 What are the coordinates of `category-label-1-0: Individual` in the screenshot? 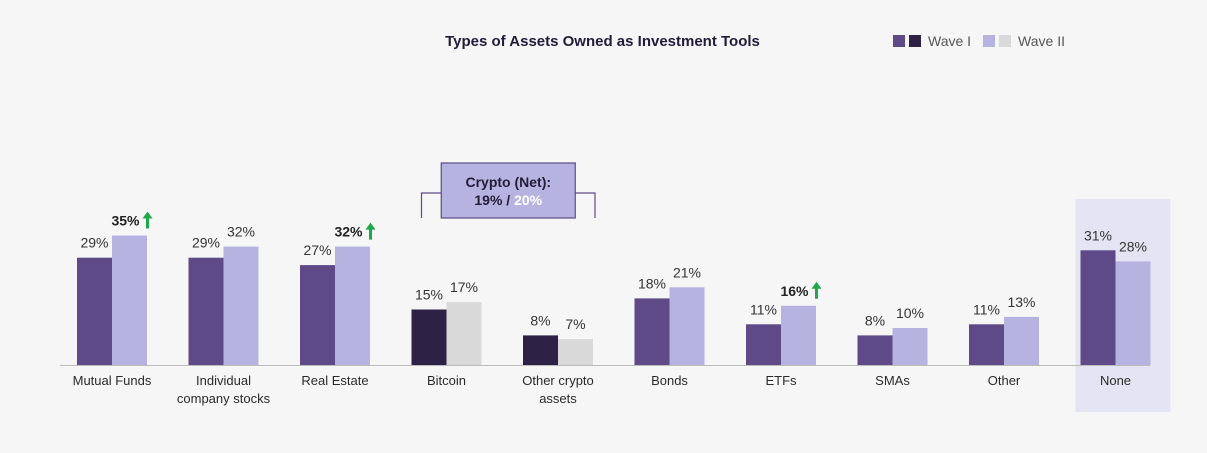 It's located at (223, 380).